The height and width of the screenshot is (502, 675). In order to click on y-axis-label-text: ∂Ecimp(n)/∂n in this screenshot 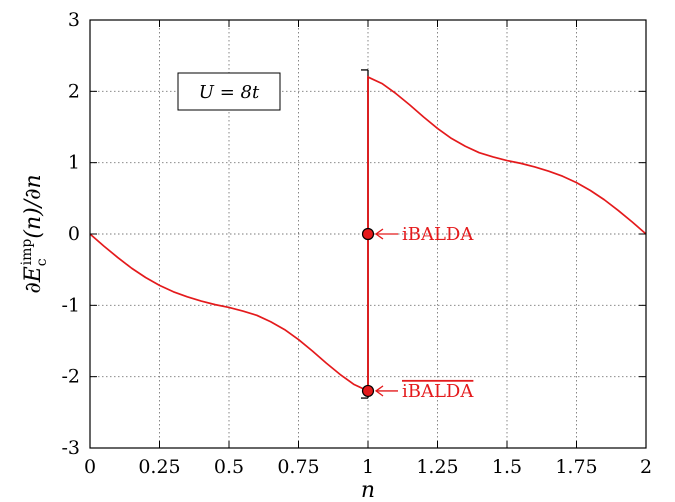, I will do `click(34, 233)`.